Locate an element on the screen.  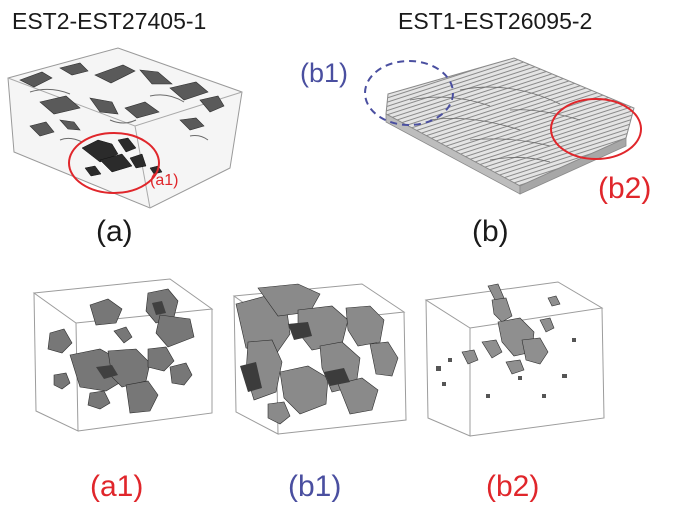
cube-b1-render is located at coordinates (321, 360).